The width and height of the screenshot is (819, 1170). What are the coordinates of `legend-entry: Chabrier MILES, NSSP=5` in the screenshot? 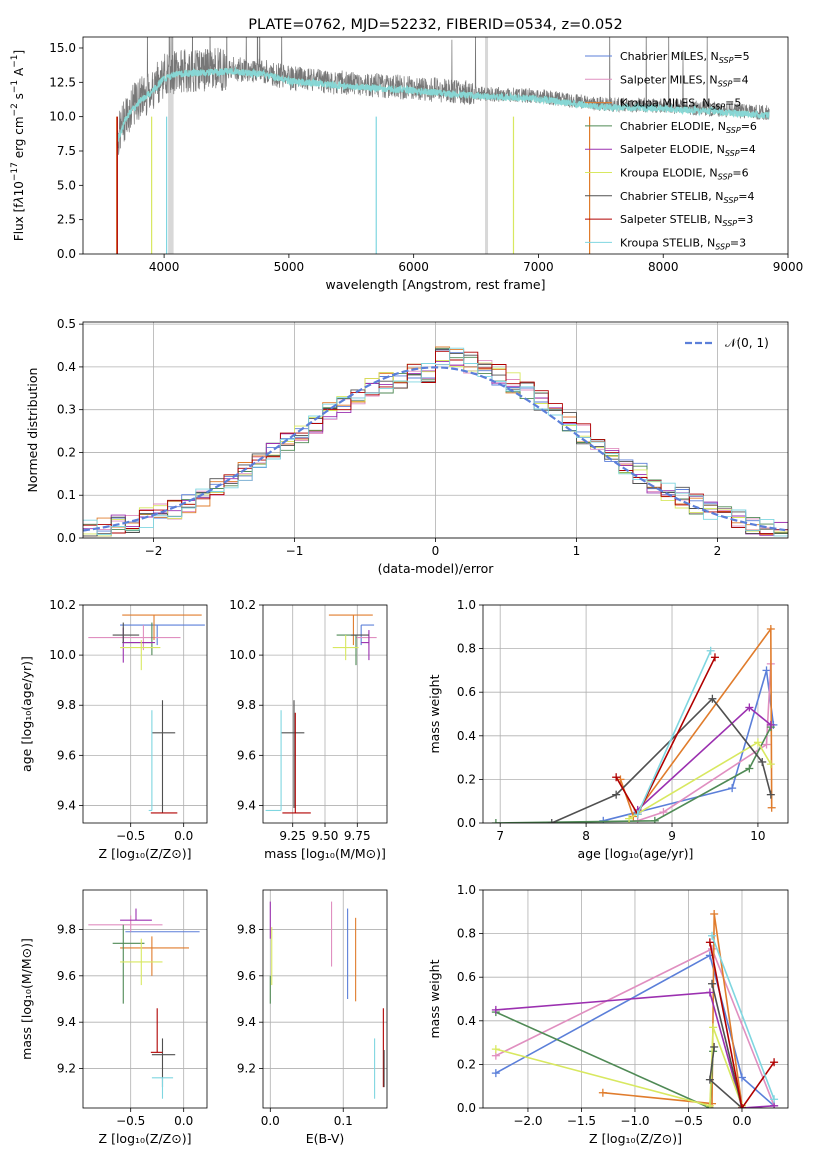 It's located at (685, 57).